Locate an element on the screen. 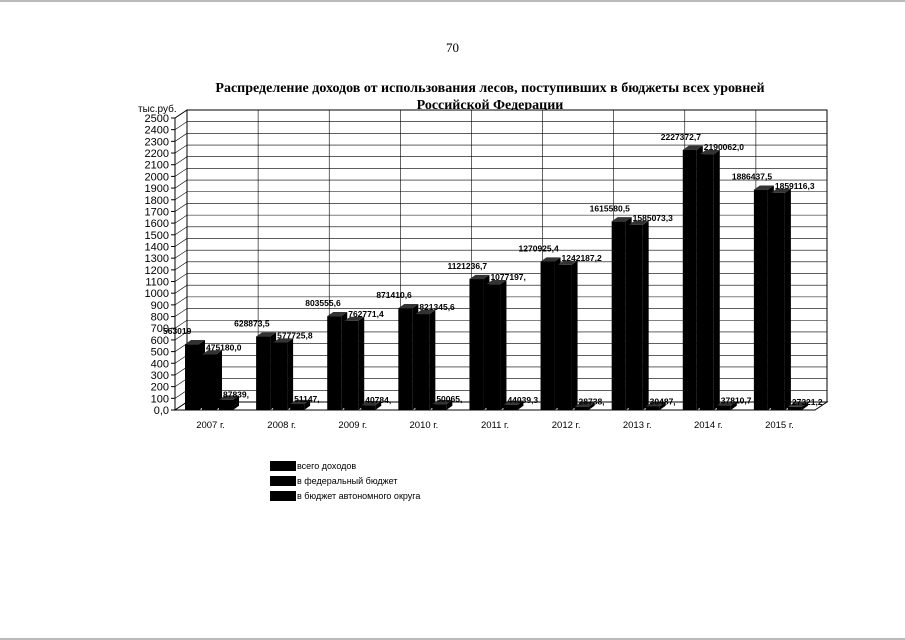 The width and height of the screenshot is (905, 640). x-tick-label: 2008 г. is located at coordinates (281, 425).